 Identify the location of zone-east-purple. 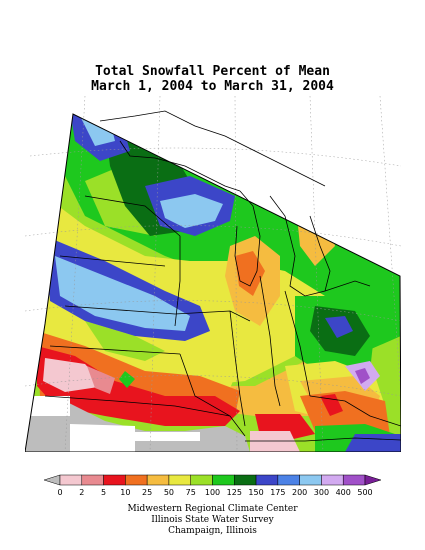
(362, 376).